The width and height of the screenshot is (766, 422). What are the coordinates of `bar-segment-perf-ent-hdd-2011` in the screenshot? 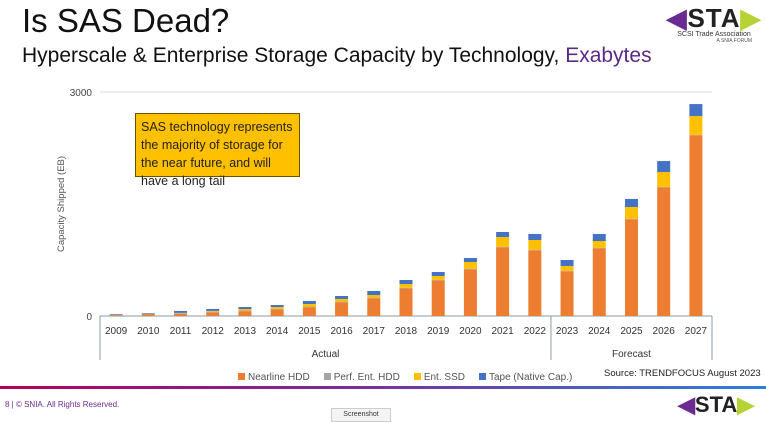 It's located at (180, 313).